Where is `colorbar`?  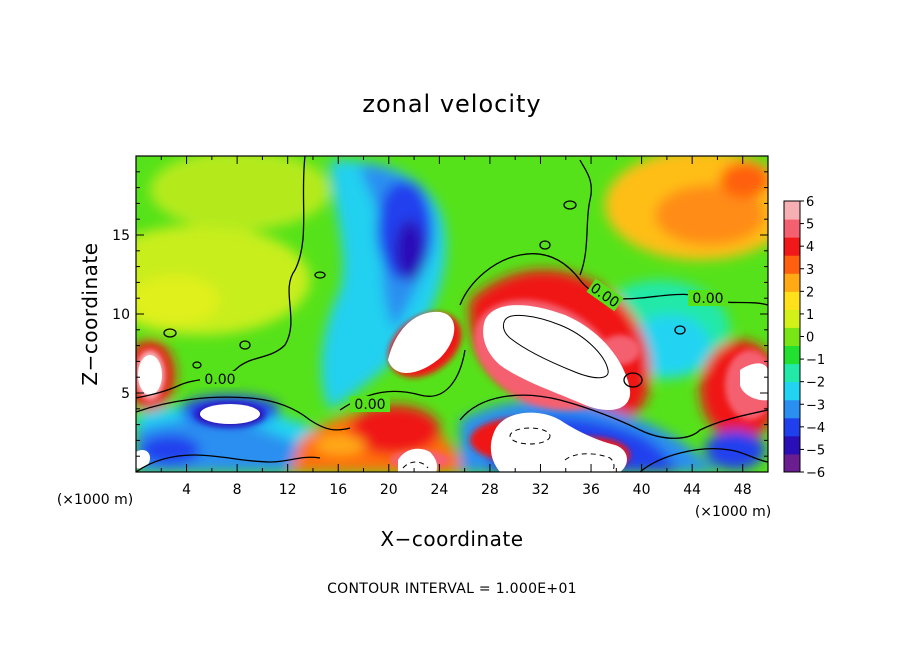 colorbar is located at coordinates (792, 336).